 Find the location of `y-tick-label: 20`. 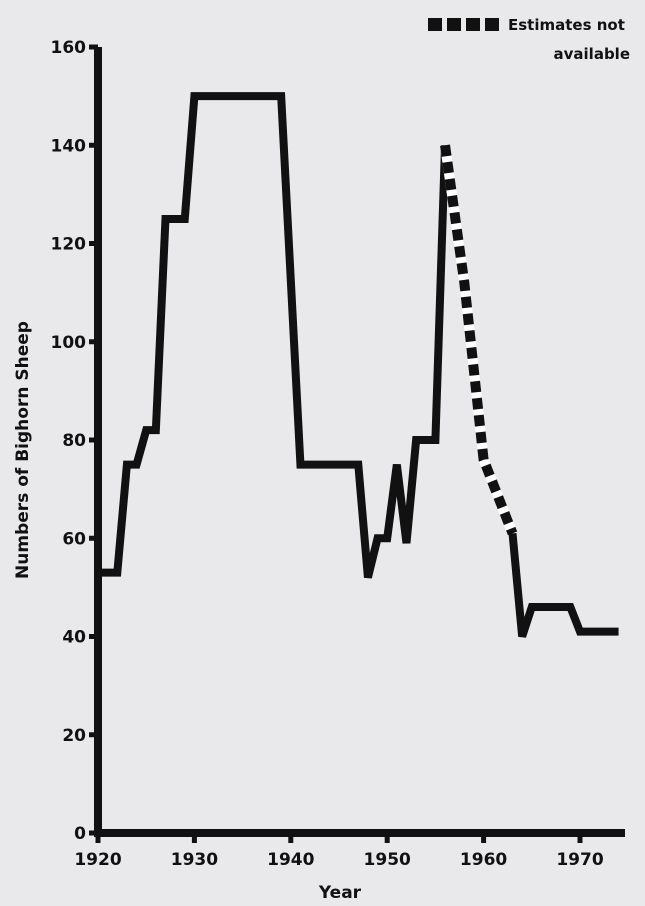

y-tick-label: 20 is located at coordinates (74, 736).